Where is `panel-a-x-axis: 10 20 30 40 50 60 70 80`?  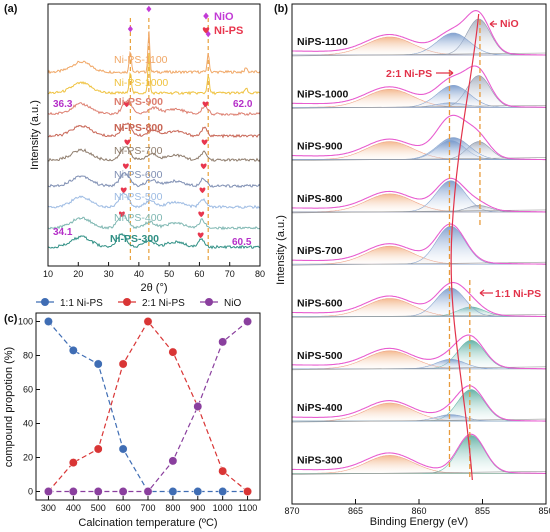
panel-a-x-axis: 10 20 30 40 50 60 70 80 is located at coordinates (154, 270).